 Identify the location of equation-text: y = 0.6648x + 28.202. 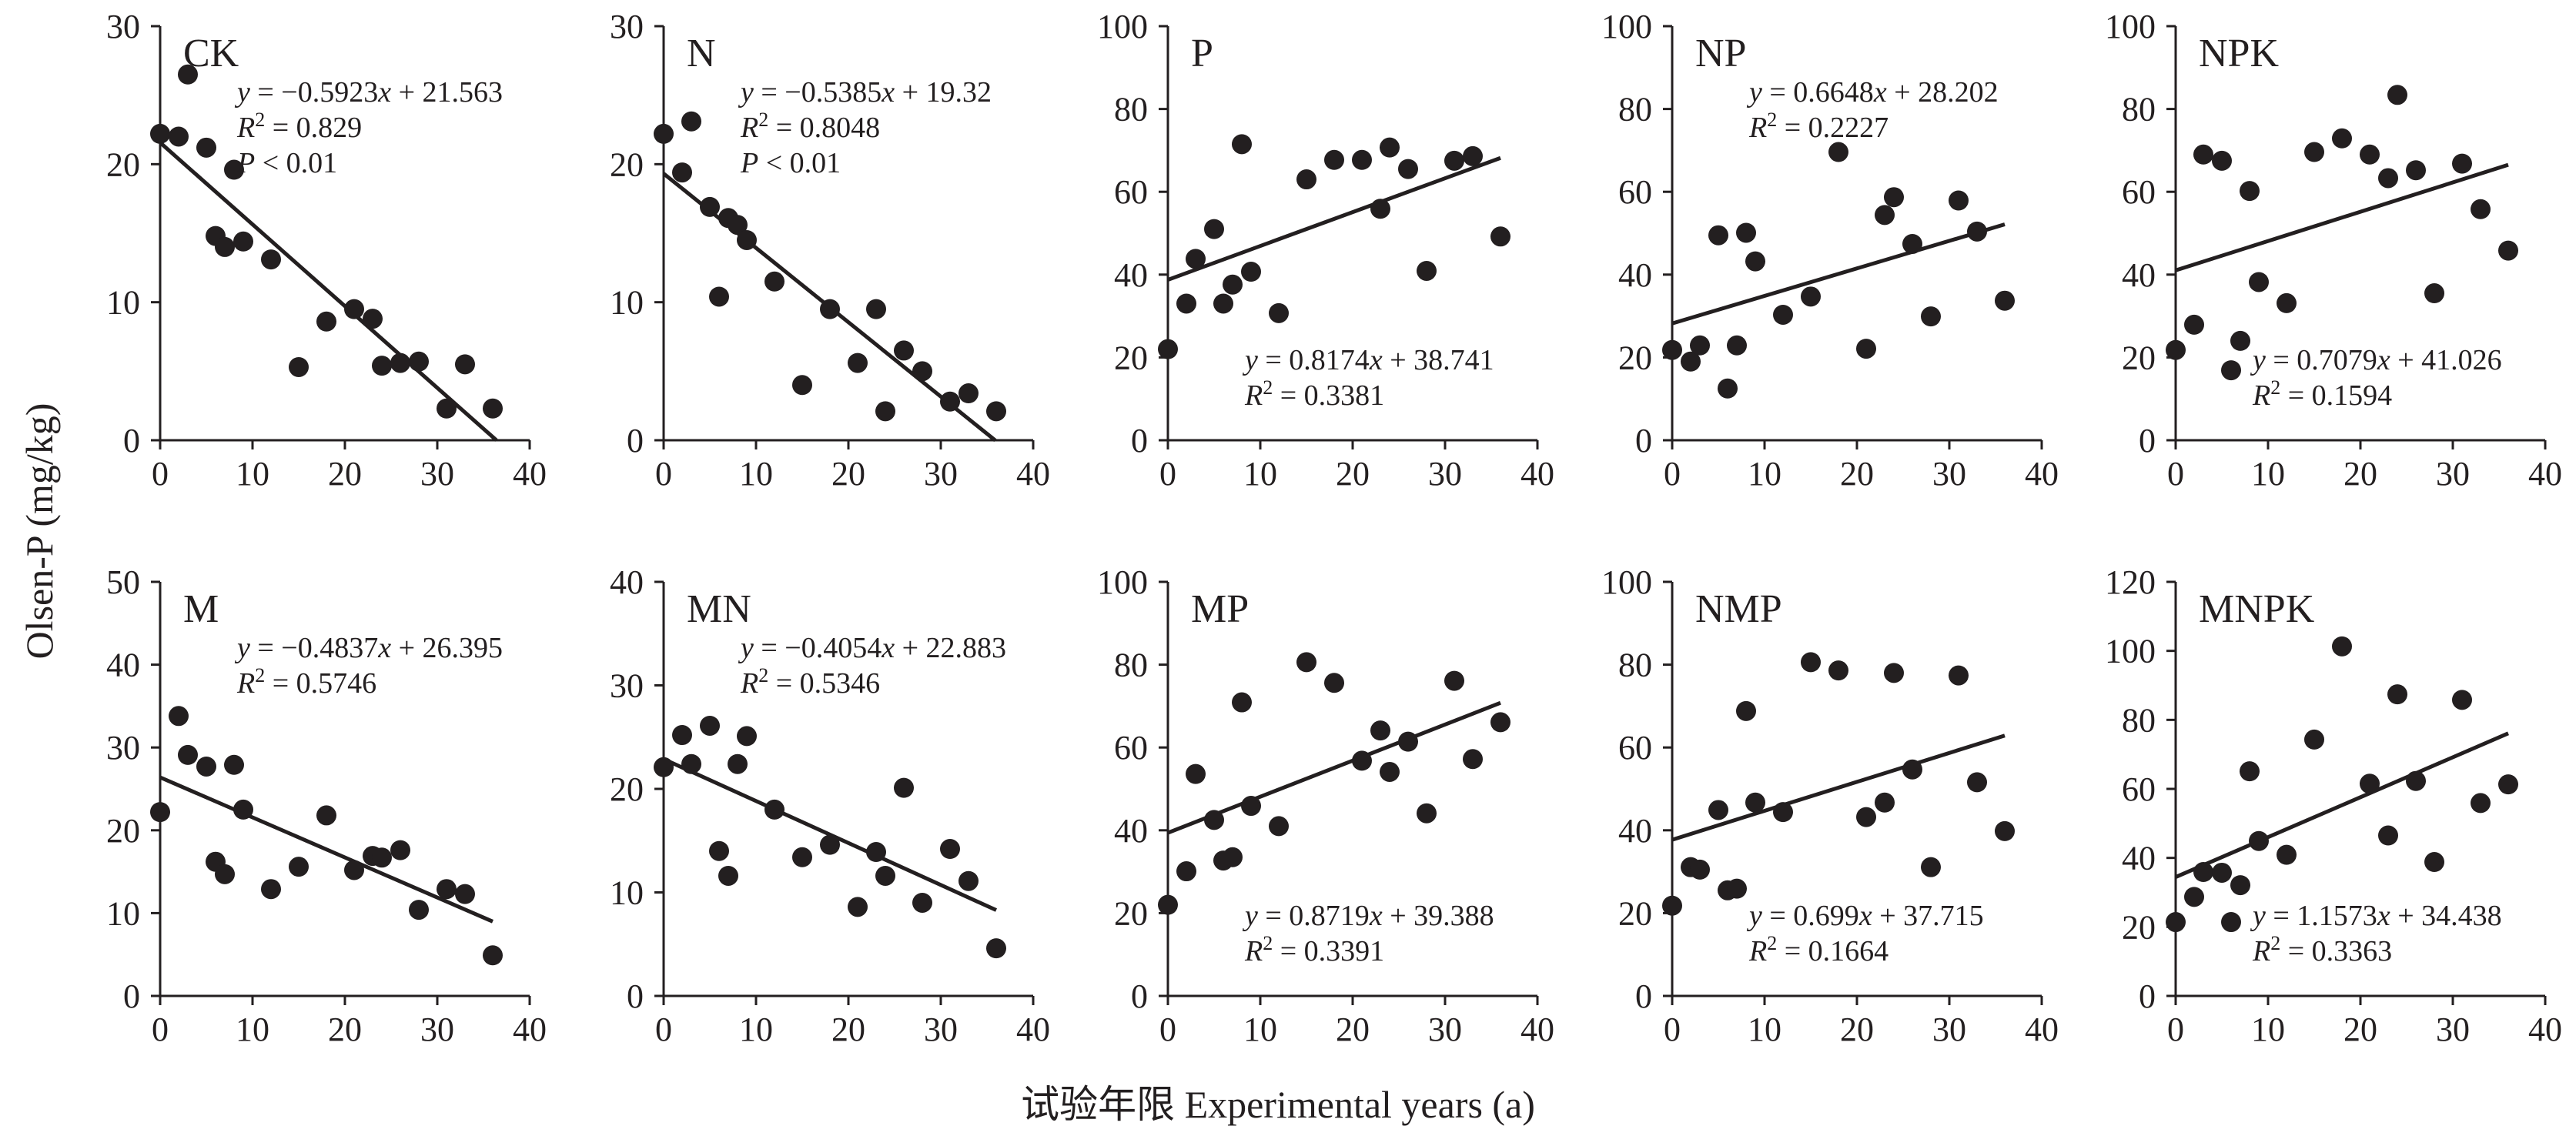
(1872, 92).